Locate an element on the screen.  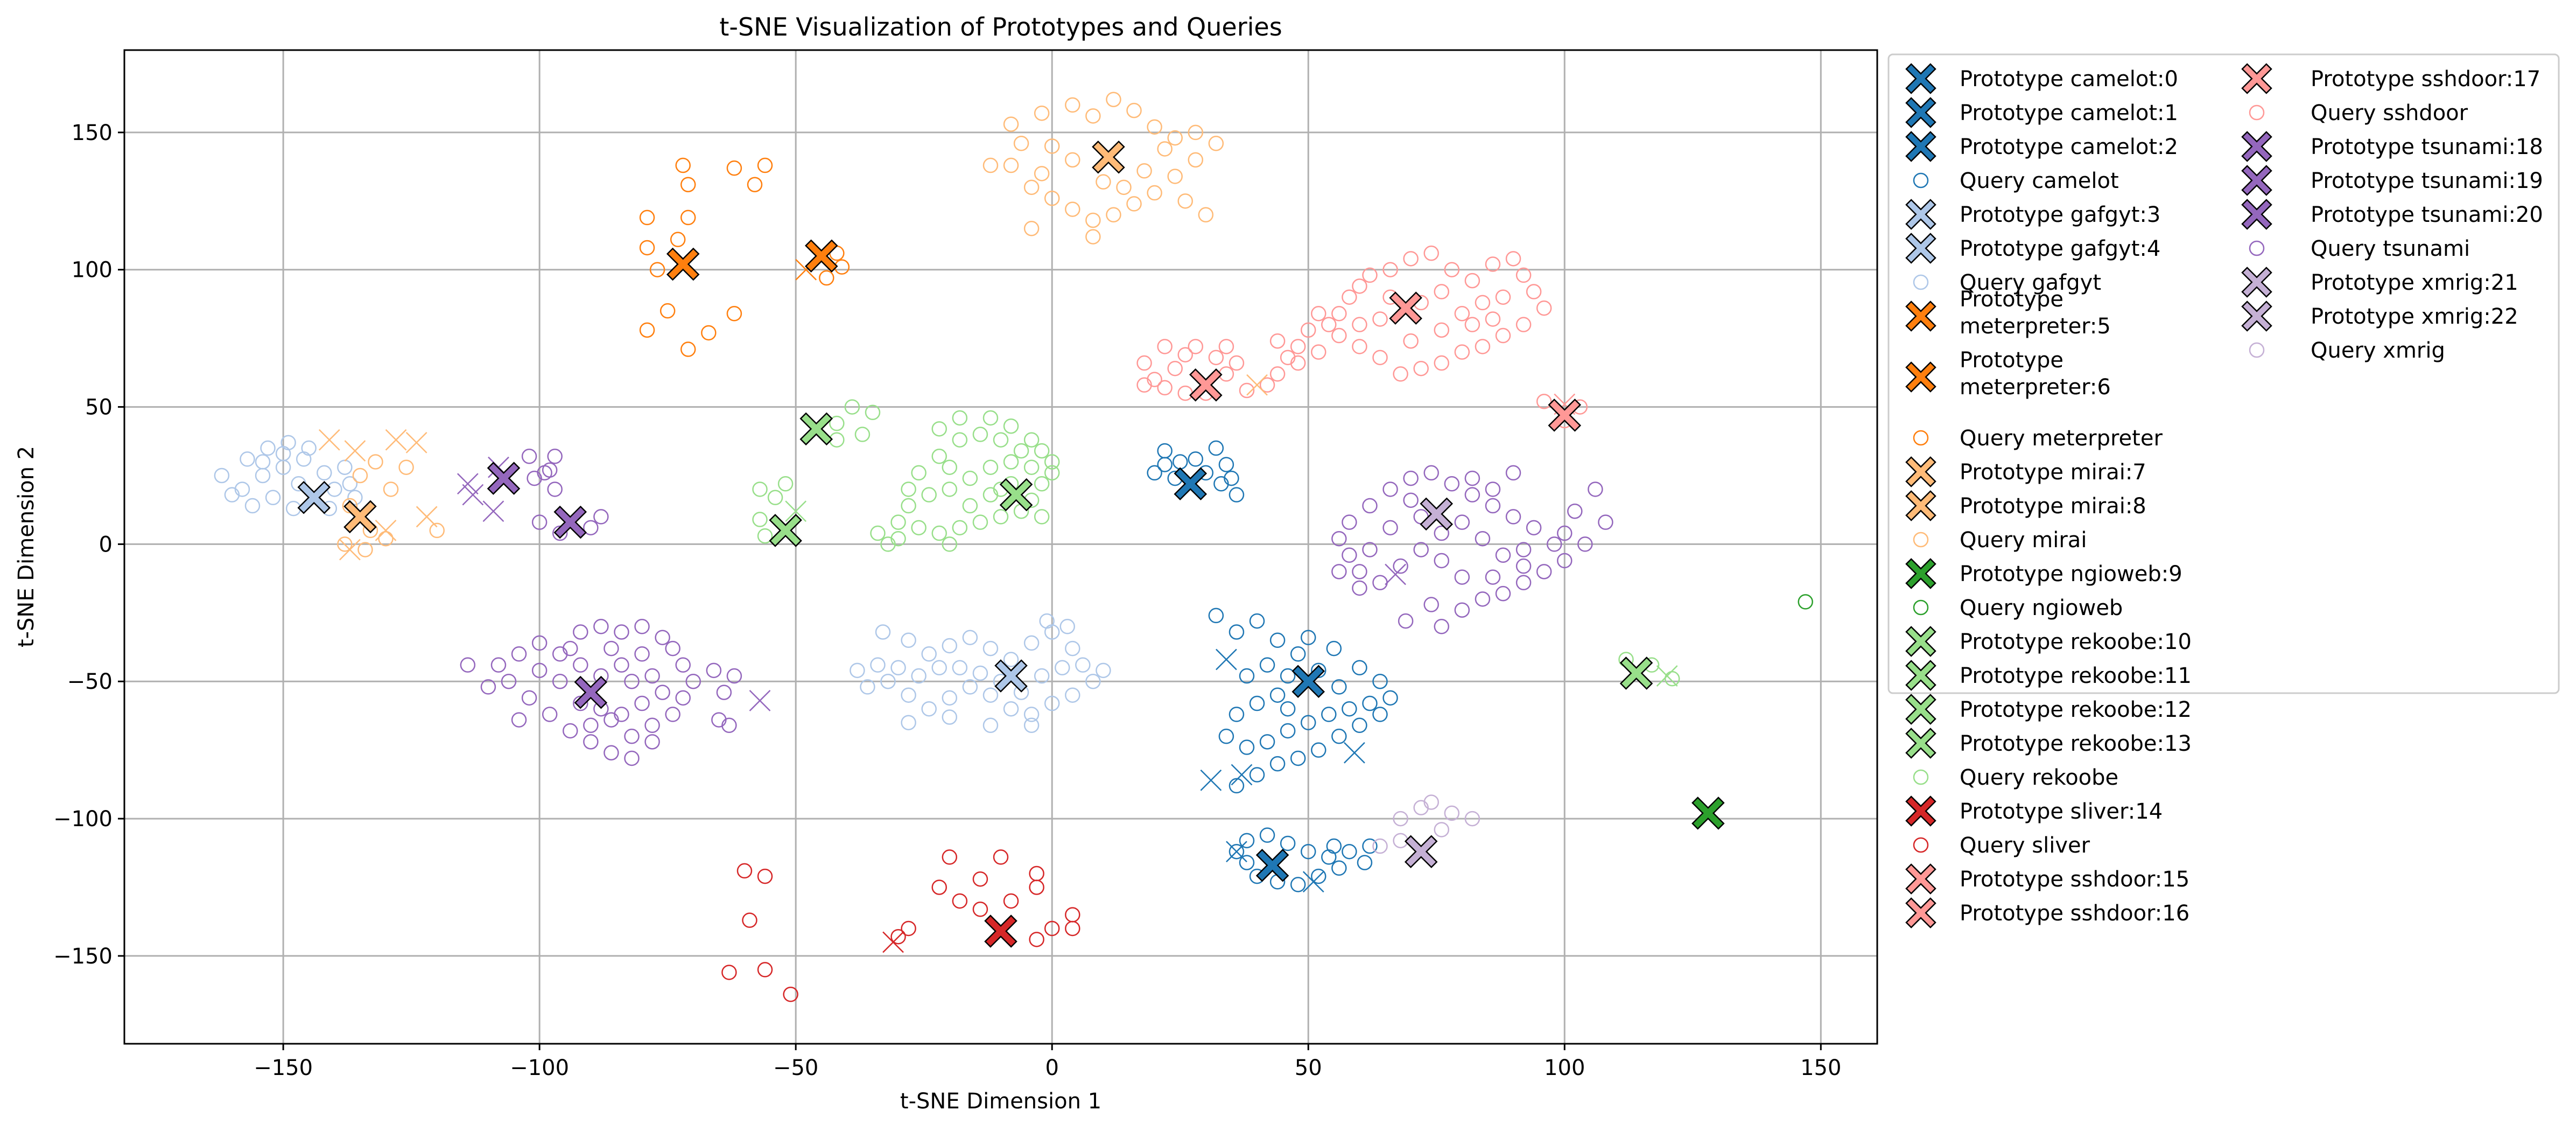
query-cross-mirai is located at coordinates (386, 530).